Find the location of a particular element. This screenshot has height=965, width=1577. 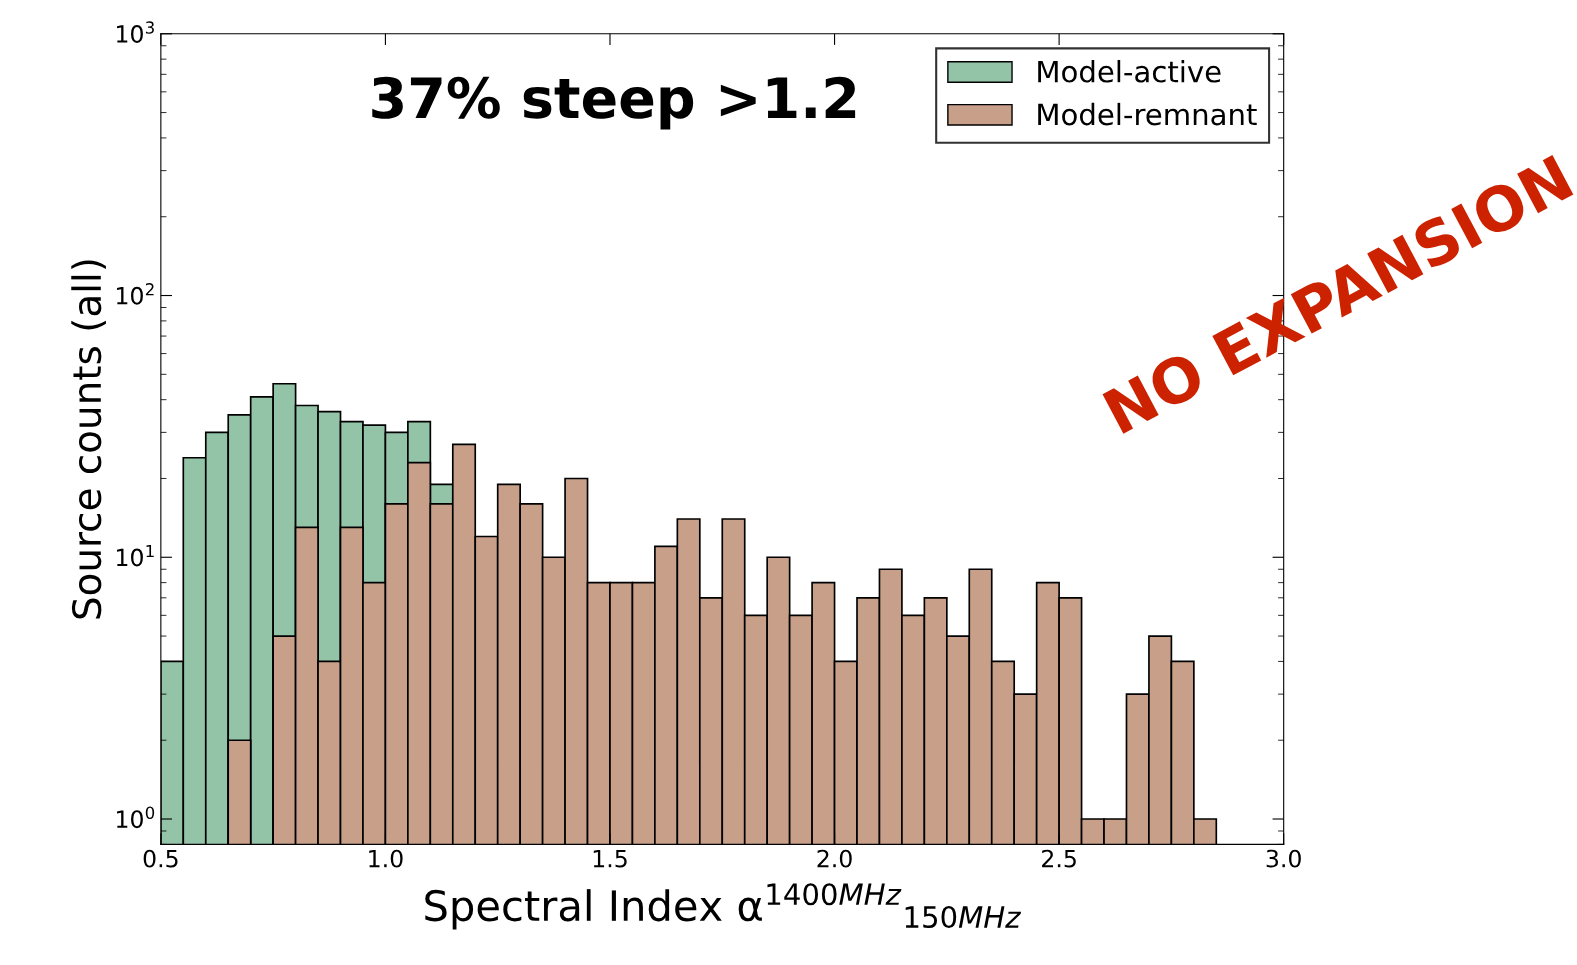

legend-label: Model-remnant is located at coordinates (1147, 114).